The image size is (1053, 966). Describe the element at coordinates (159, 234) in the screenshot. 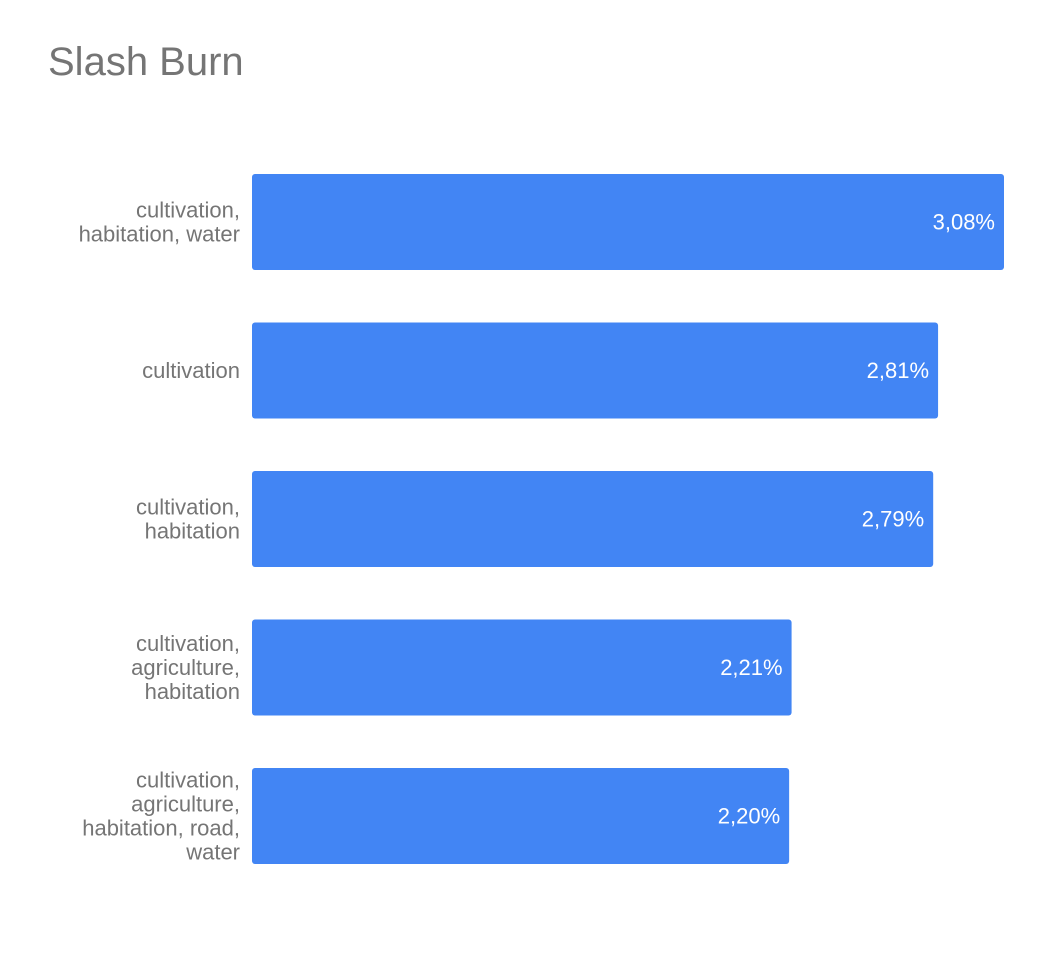

I see `category-label-line: habitation, water` at that location.